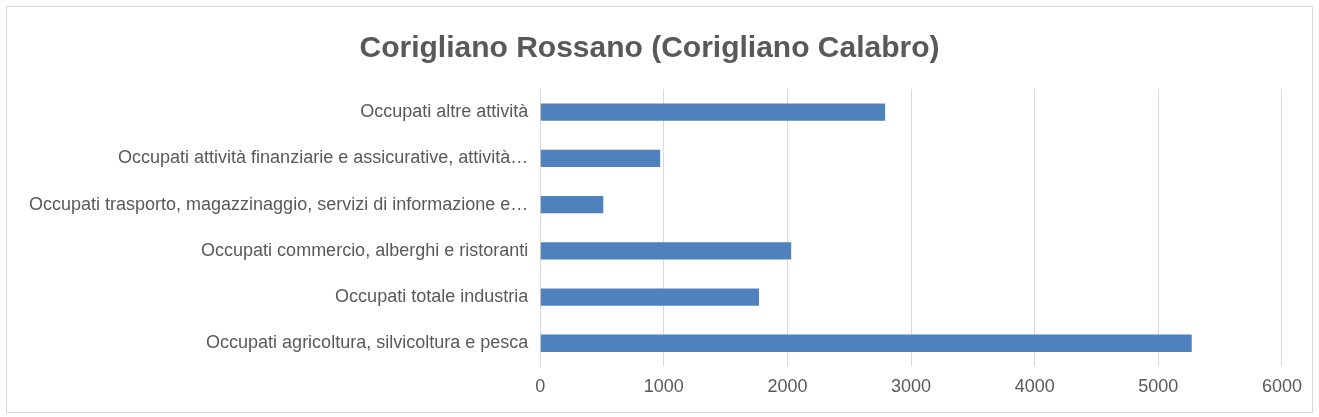 The image size is (1319, 417). What do you see at coordinates (1281, 386) in the screenshot?
I see `x-tick-label: 6000` at bounding box center [1281, 386].